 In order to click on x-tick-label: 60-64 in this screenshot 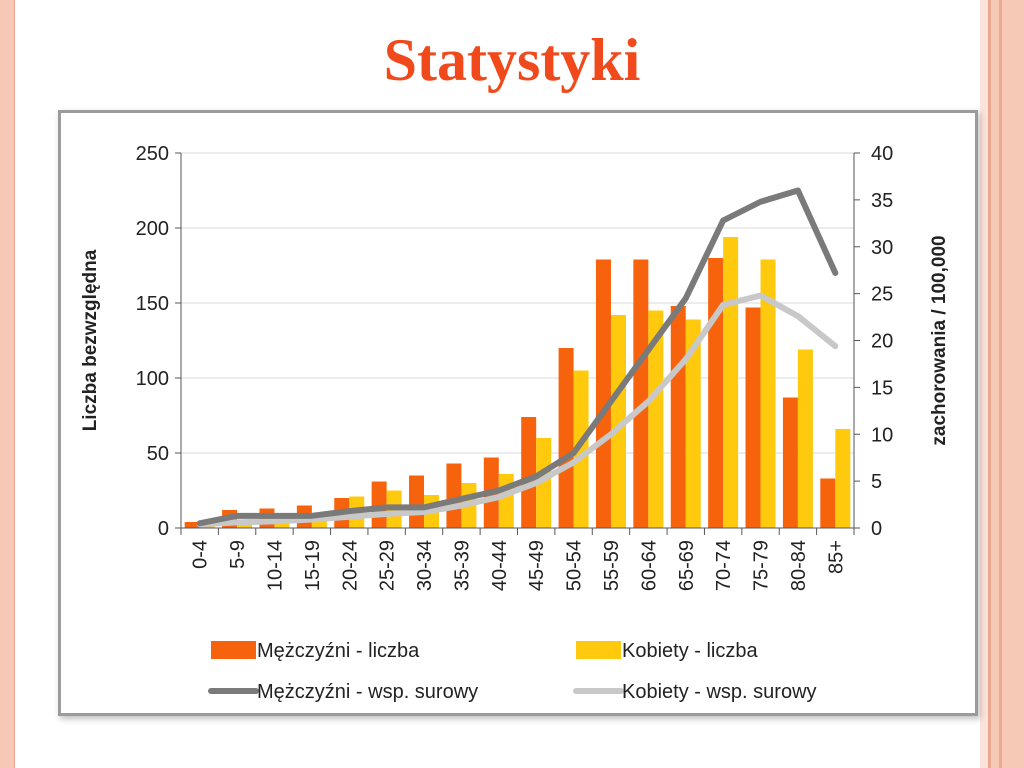, I will do `click(649, 565)`.